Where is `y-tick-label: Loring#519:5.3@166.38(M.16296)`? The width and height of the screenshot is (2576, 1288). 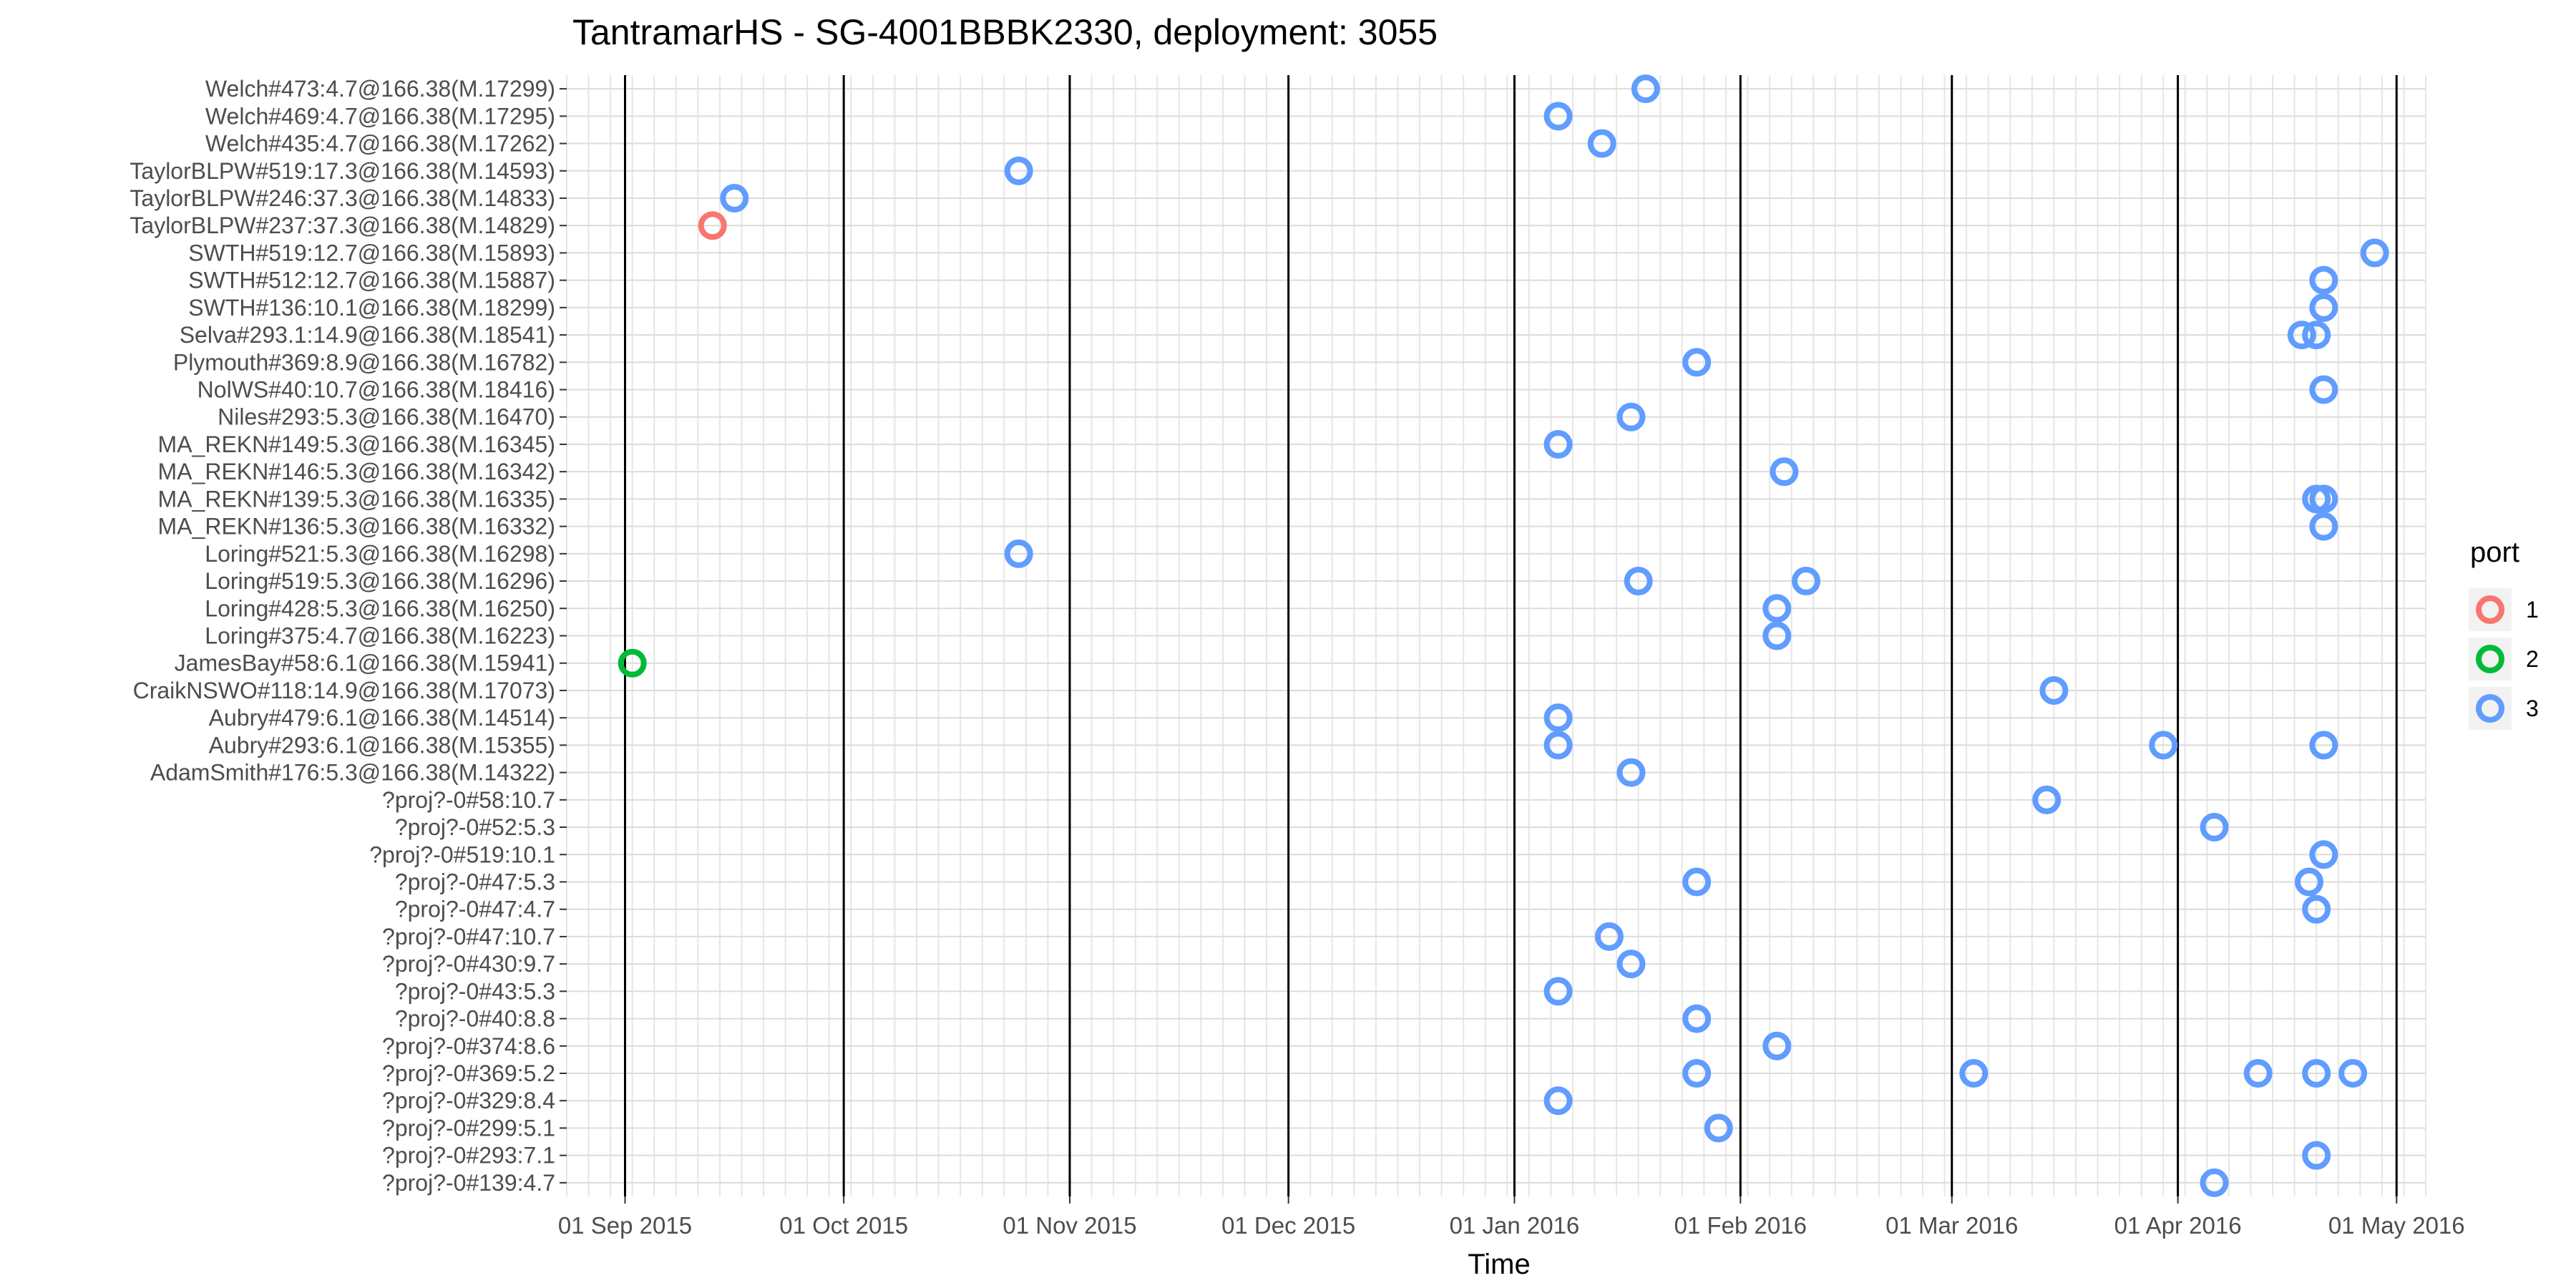
y-tick-label: Loring#519:5.3@166.38(M.16296) is located at coordinates (380, 581).